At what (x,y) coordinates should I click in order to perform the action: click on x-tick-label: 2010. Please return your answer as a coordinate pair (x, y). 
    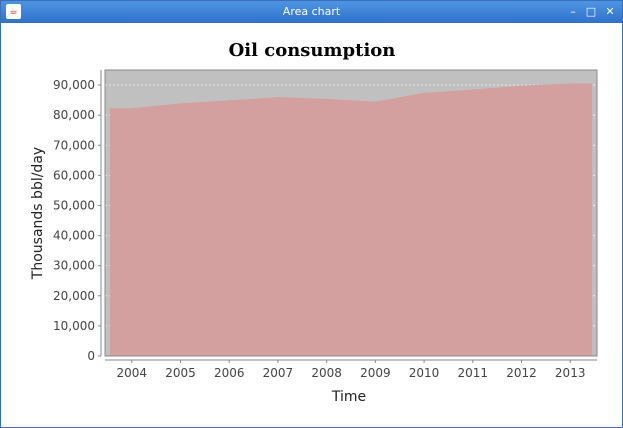
    Looking at the image, I should click on (424, 373).